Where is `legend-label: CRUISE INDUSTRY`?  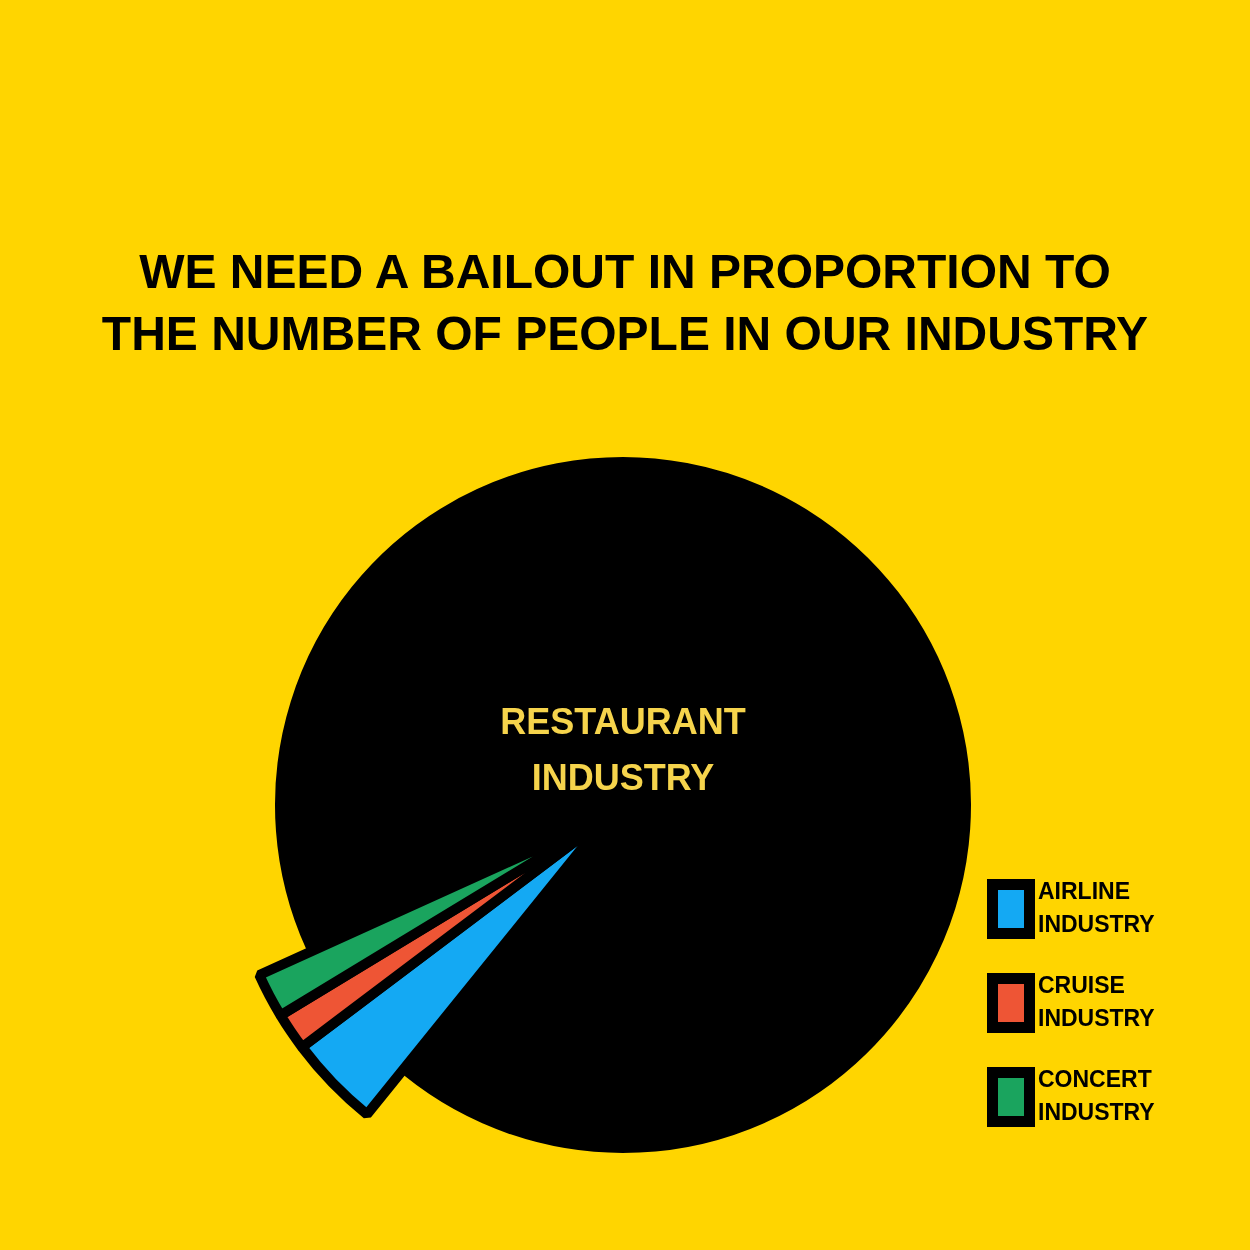 legend-label: CRUISE INDUSTRY is located at coordinates (1097, 1002).